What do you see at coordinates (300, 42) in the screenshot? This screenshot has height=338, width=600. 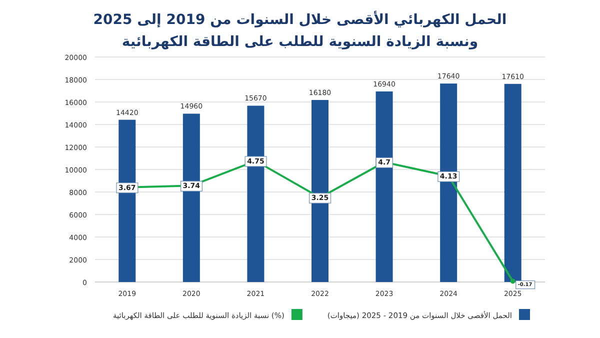 I see `chart-subtitle: ونسبة الزيادة السنوية للطلب على الطاقة الكهربائية` at bounding box center [300, 42].